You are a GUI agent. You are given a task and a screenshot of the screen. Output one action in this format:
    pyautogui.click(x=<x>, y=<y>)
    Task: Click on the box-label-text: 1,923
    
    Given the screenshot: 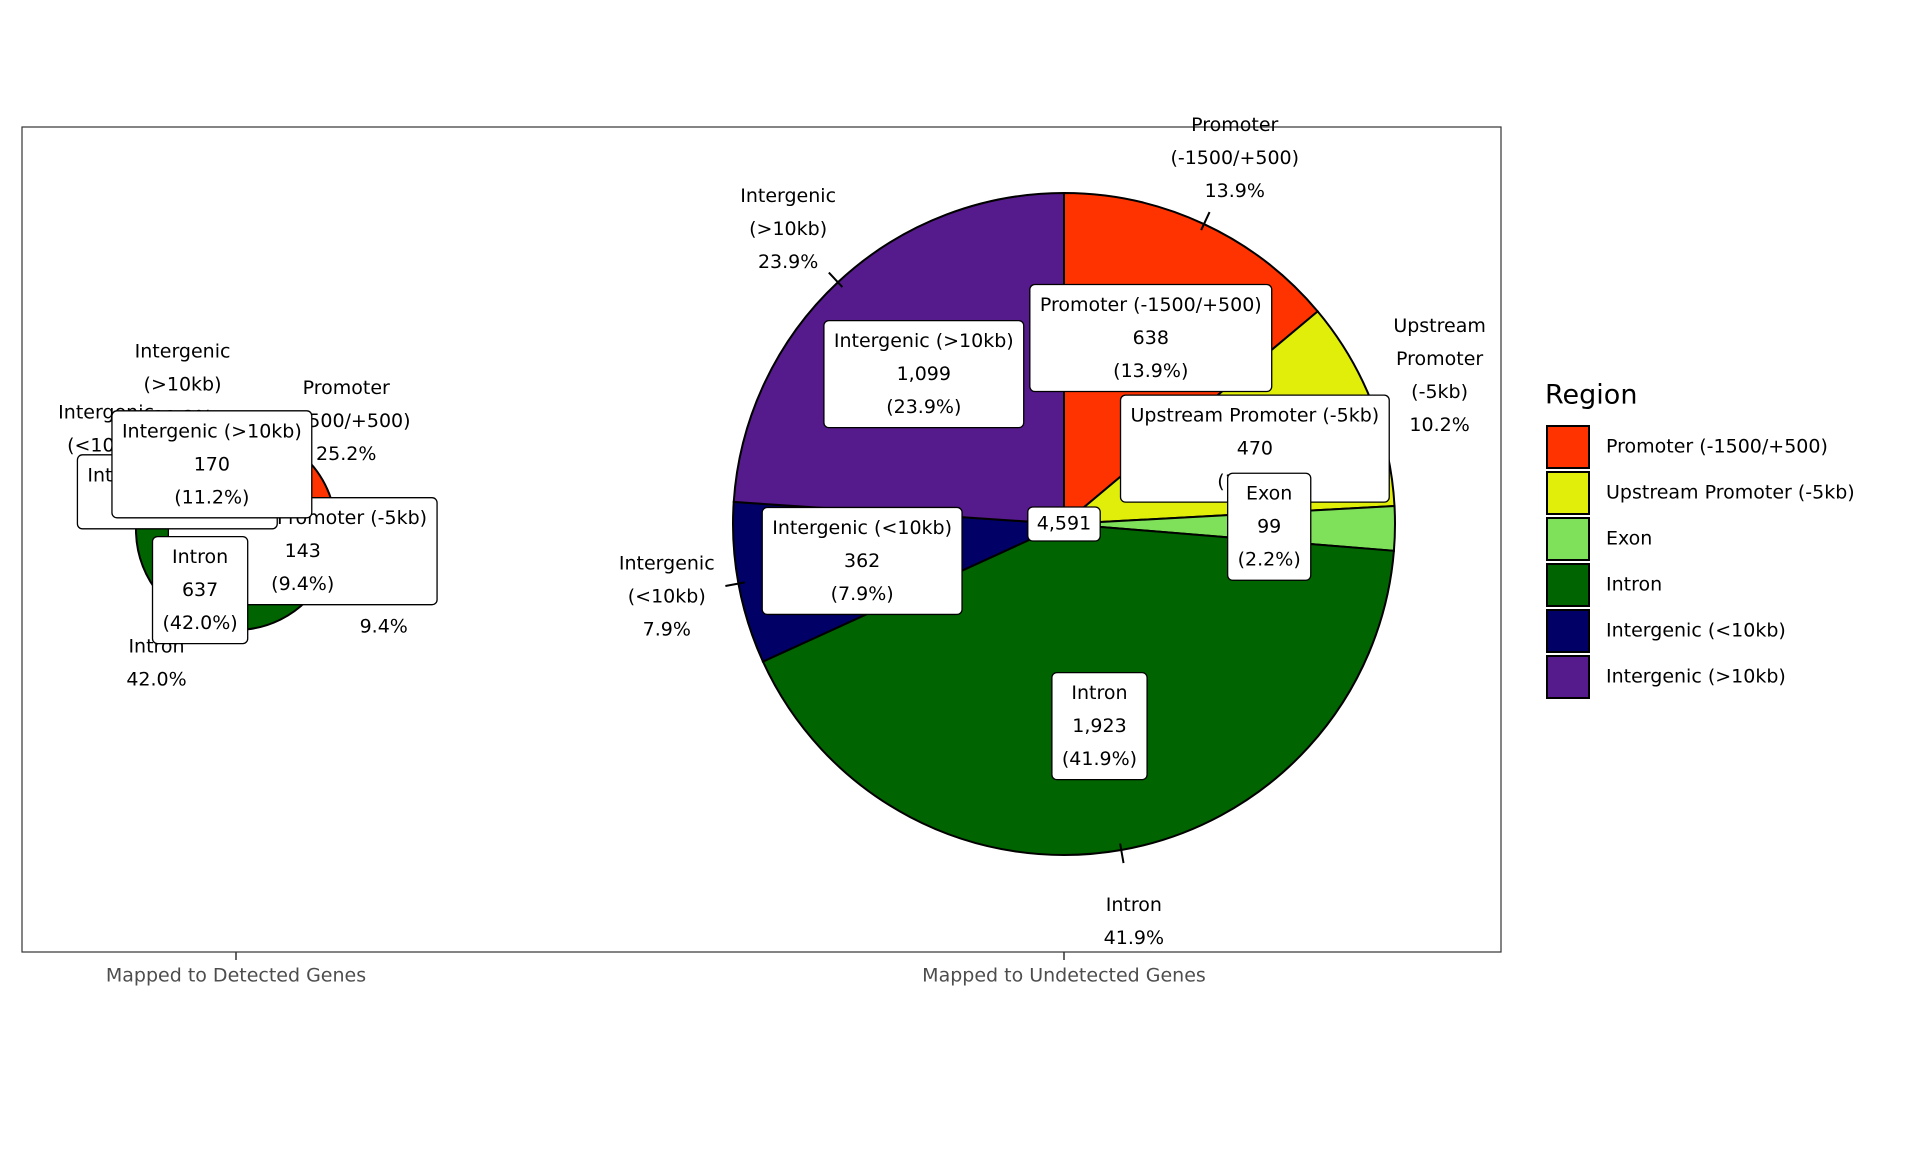 What is the action you would take?
    pyautogui.click(x=1099, y=726)
    